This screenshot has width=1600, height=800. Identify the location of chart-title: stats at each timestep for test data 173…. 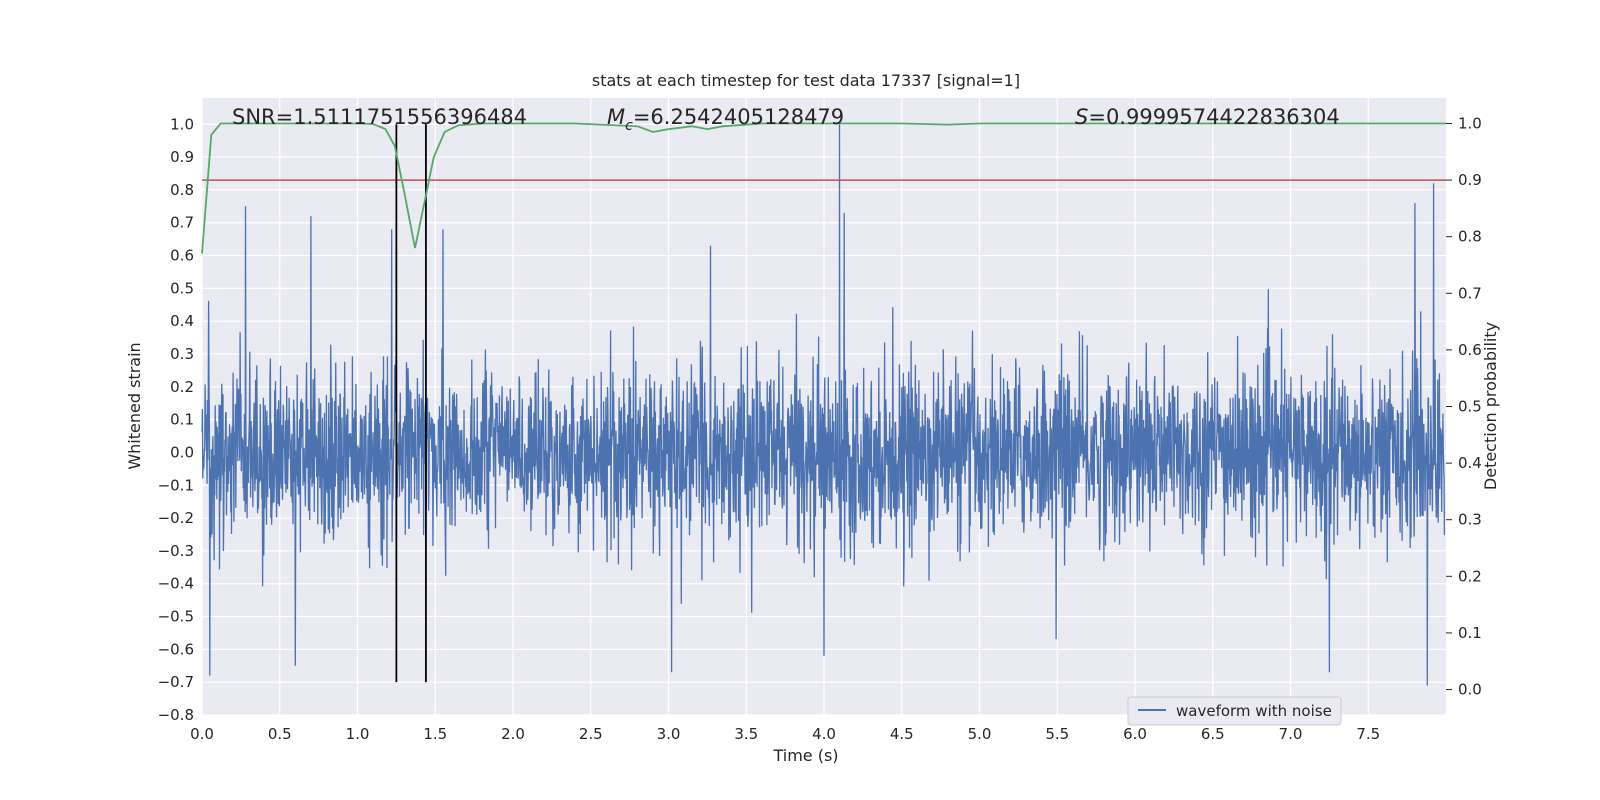
(806, 80).